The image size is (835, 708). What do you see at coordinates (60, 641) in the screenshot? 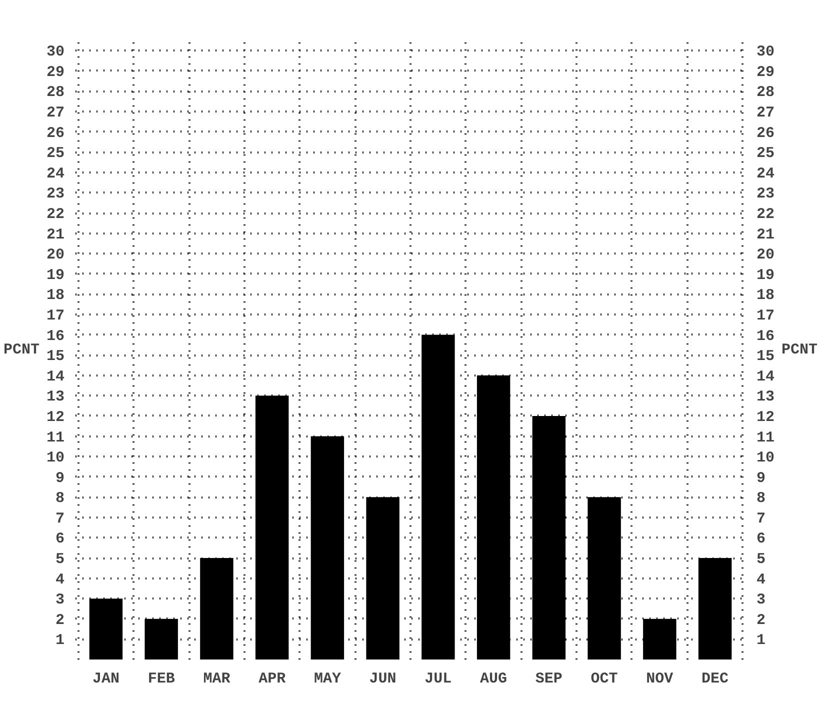
I see `y-tick-label: 1` at bounding box center [60, 641].